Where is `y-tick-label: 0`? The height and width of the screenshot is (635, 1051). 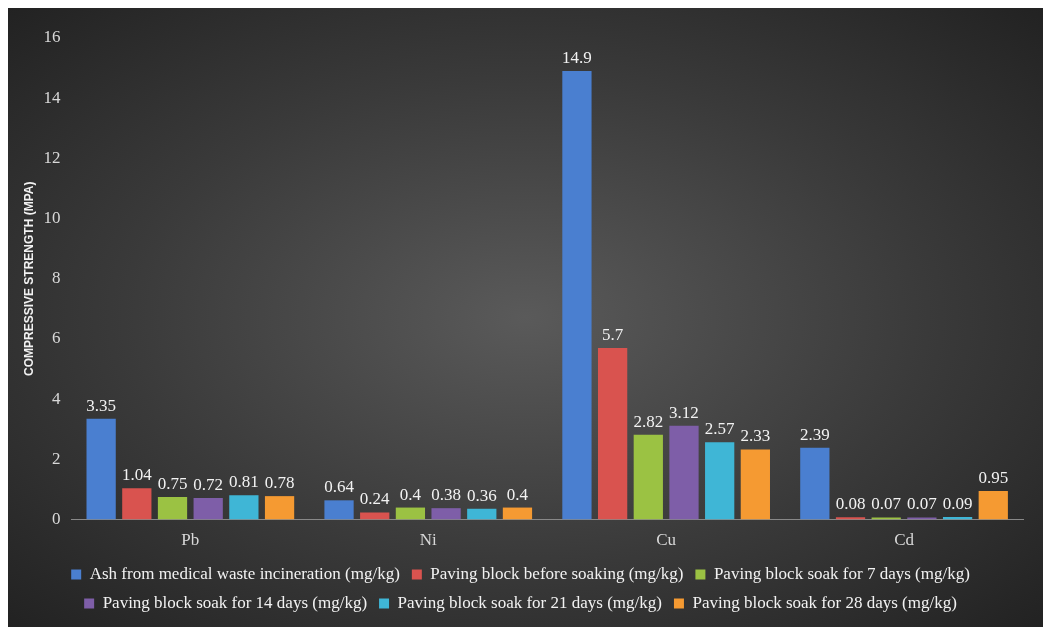 y-tick-label: 0 is located at coordinates (56, 519).